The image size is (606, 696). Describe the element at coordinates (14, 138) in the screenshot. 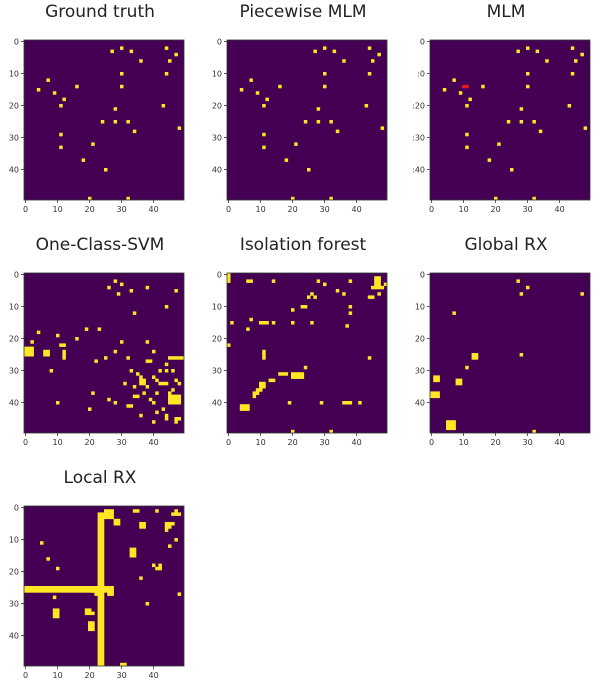

I see `y-tick-label: 30` at that location.